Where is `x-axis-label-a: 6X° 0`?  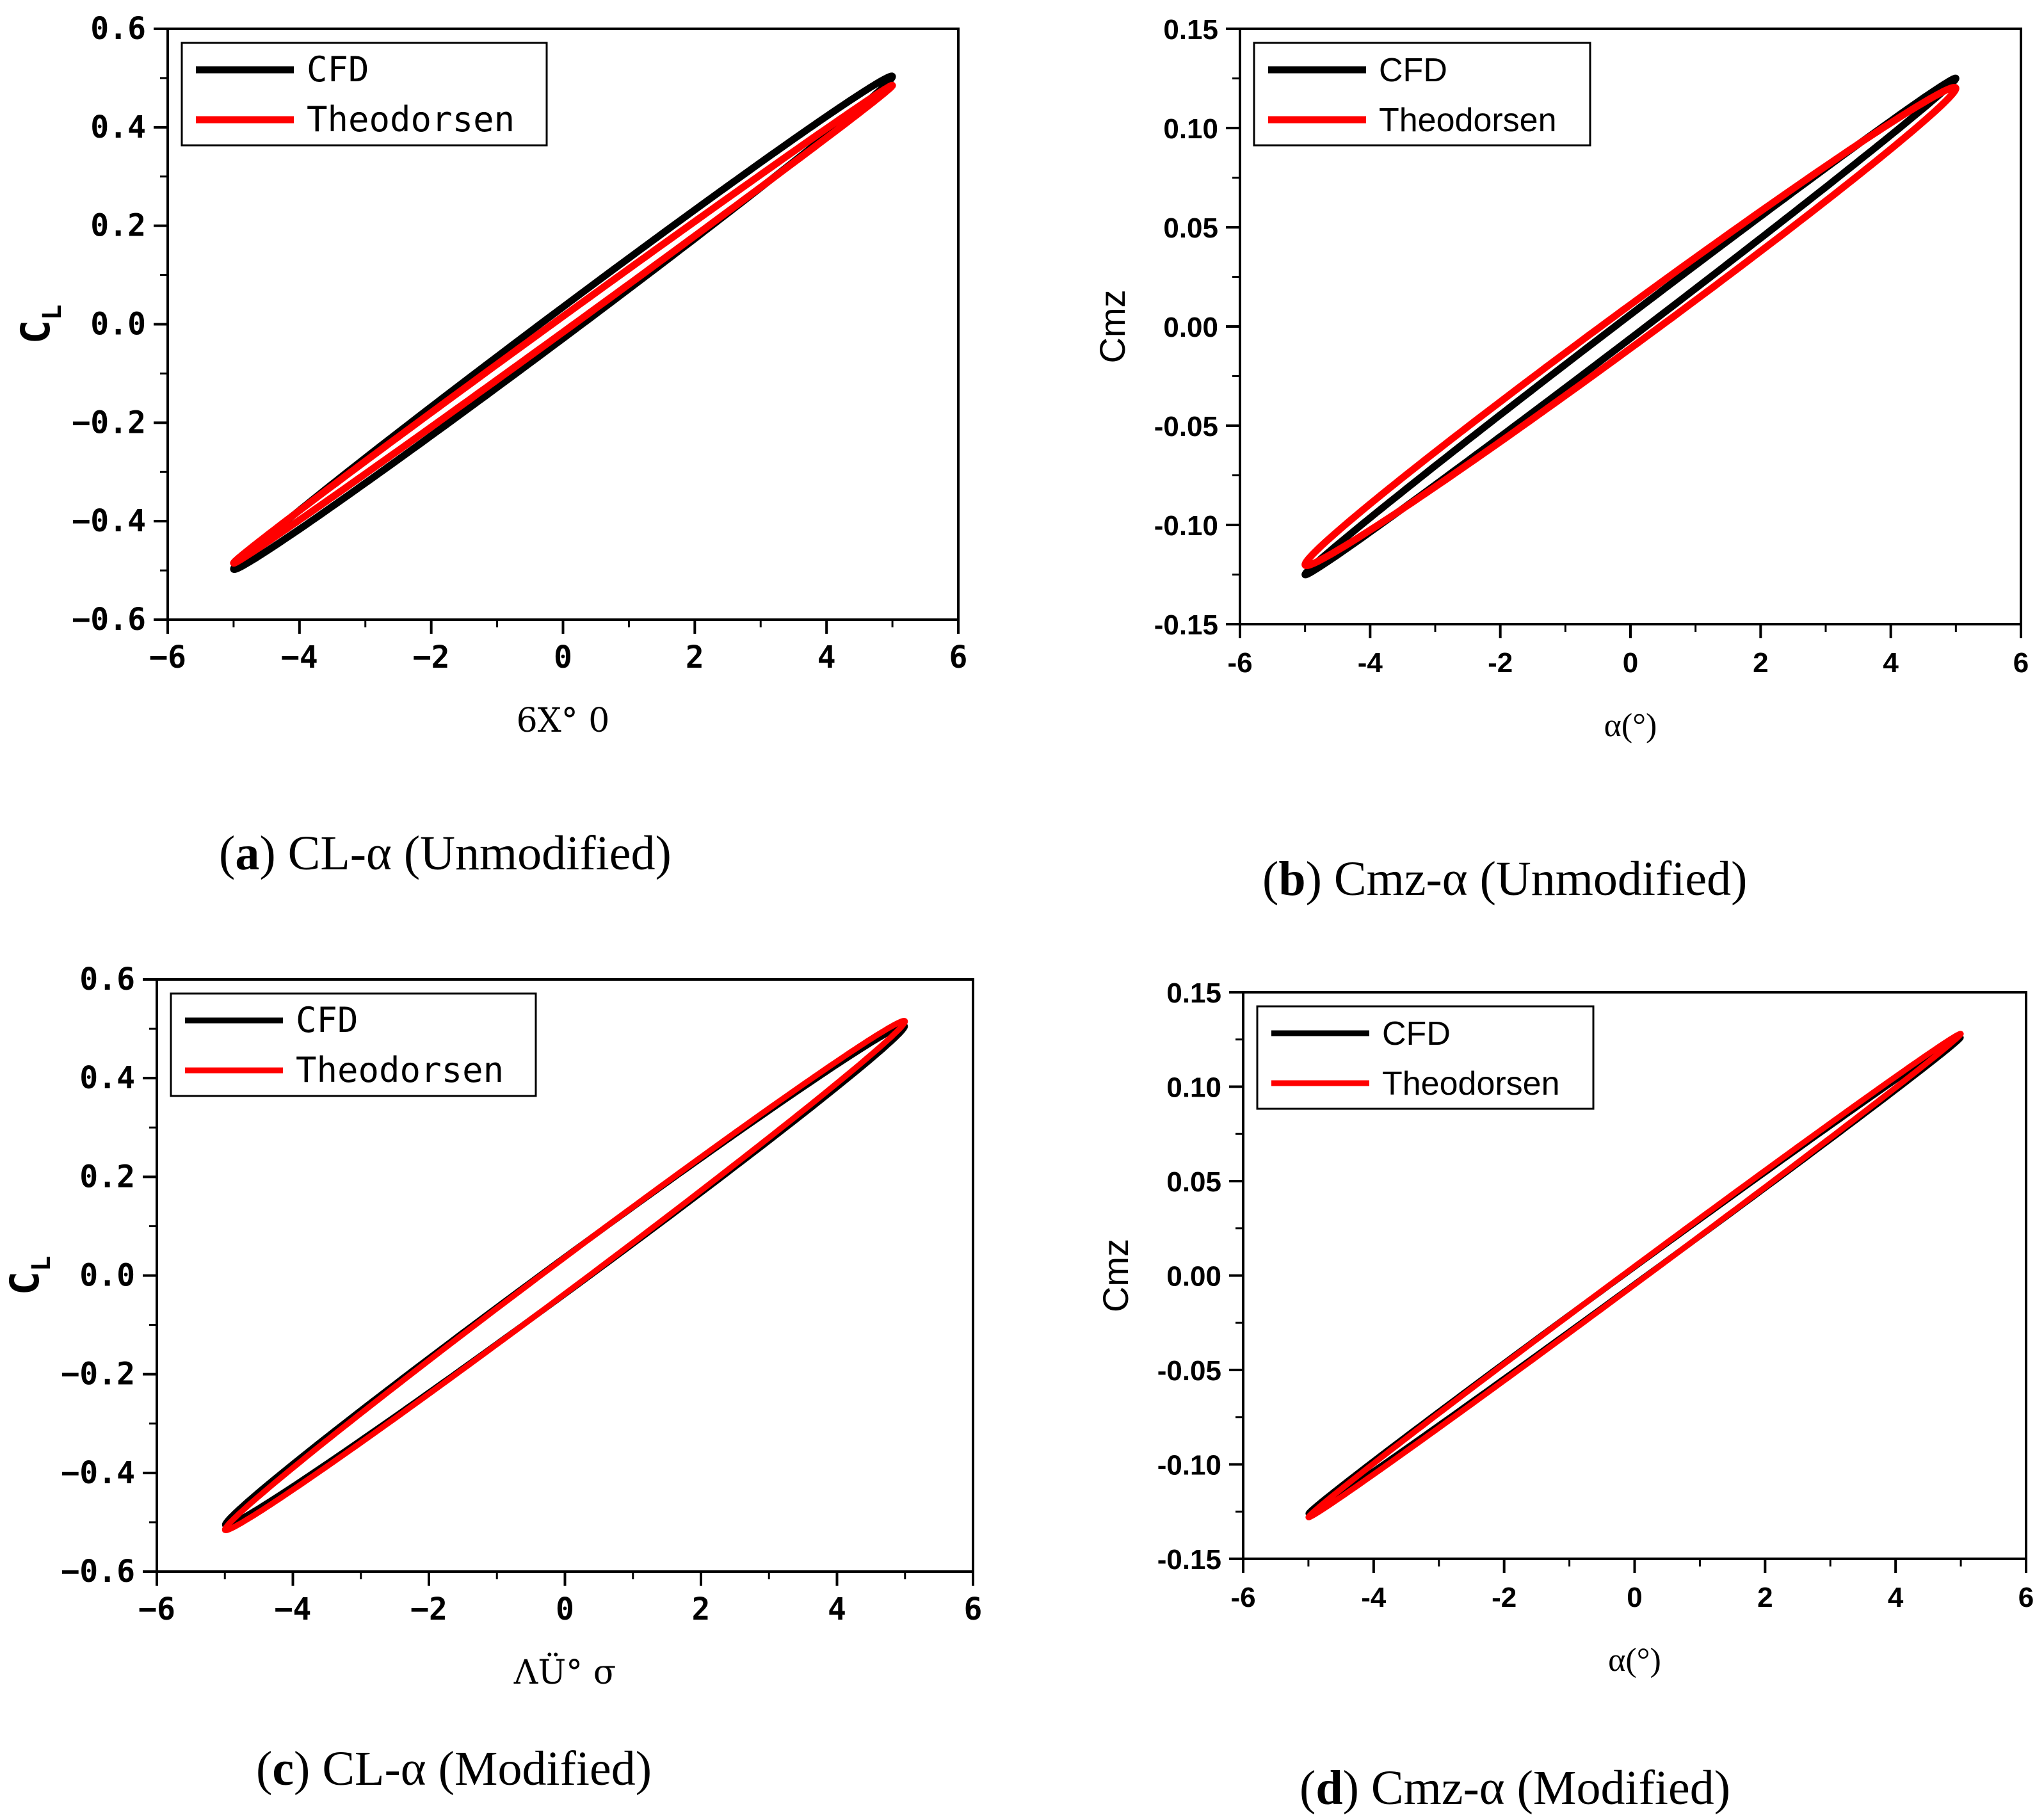
x-axis-label-a: 6X° 0 is located at coordinates (563, 721).